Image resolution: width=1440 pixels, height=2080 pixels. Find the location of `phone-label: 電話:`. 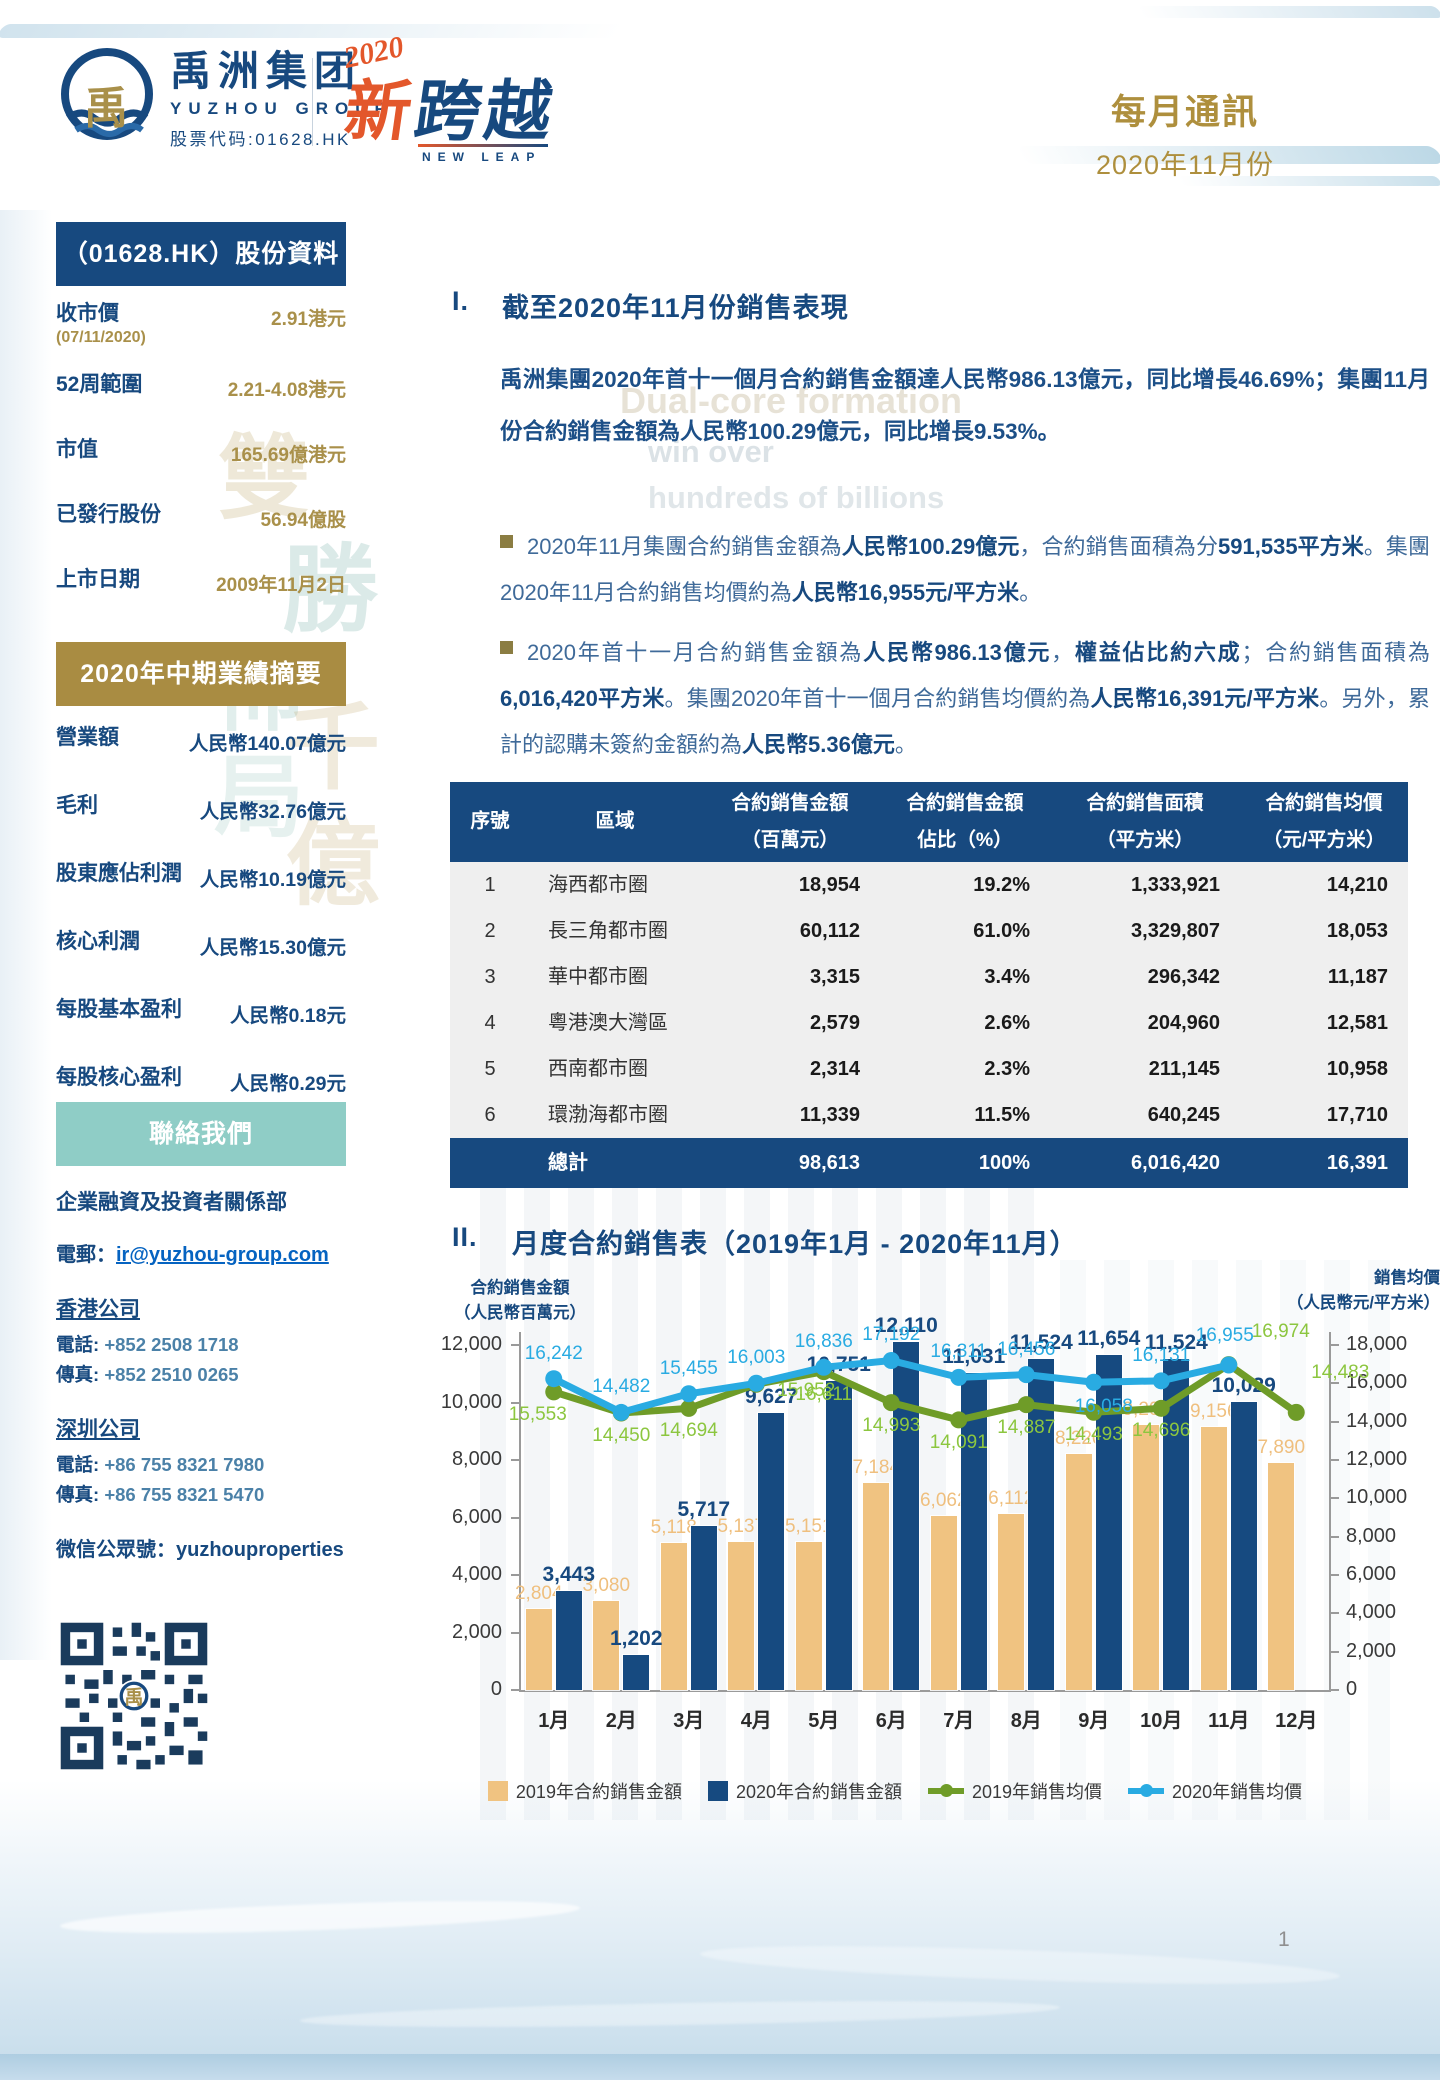

phone-label: 電話: is located at coordinates (78, 1464).